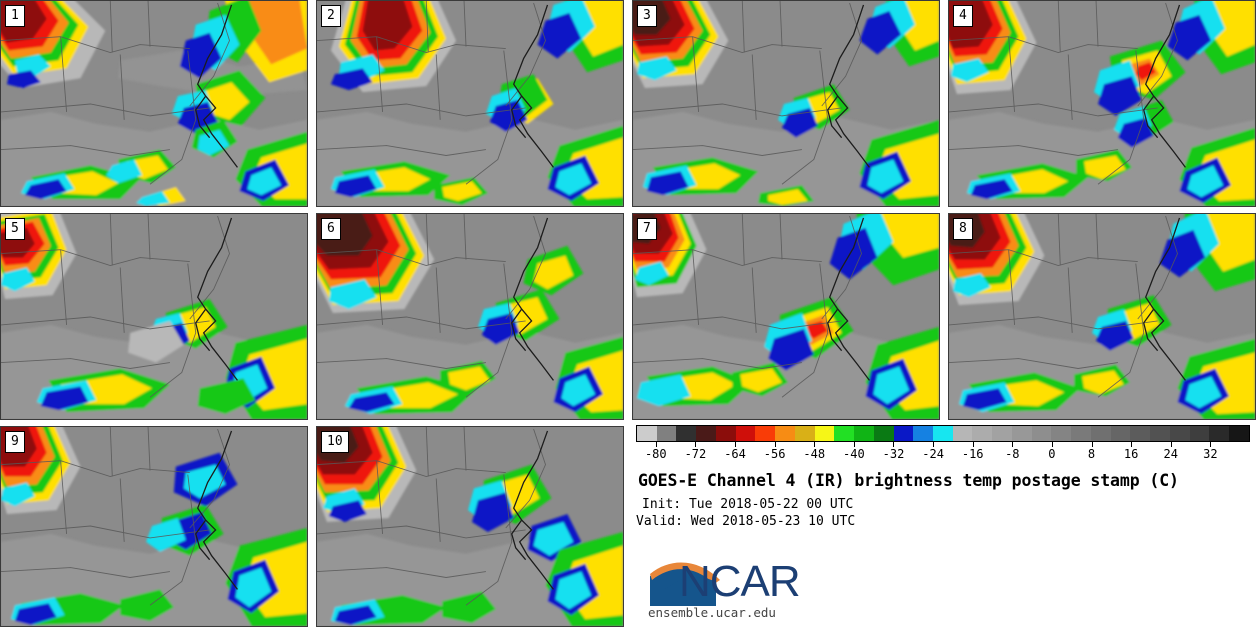 Image resolution: width=1260 pixels, height=627 pixels. I want to click on stamp-label-2: 2, so click(331, 16).